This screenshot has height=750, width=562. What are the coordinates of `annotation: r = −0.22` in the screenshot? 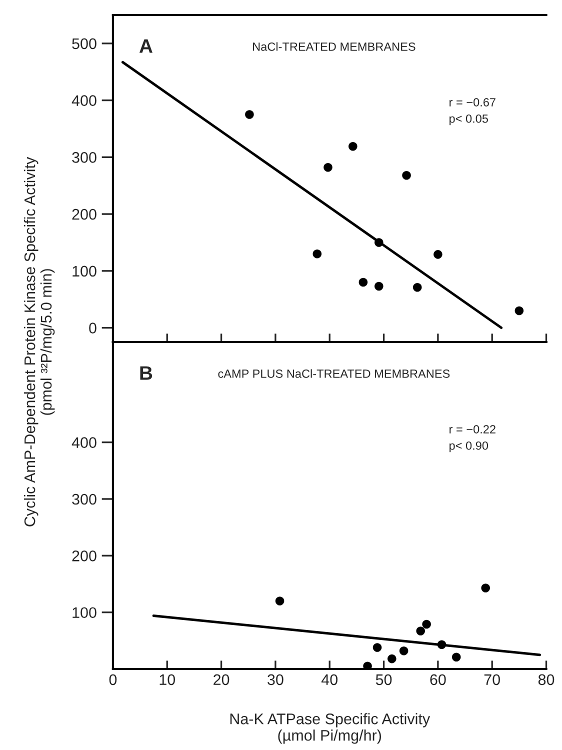 It's located at (473, 429).